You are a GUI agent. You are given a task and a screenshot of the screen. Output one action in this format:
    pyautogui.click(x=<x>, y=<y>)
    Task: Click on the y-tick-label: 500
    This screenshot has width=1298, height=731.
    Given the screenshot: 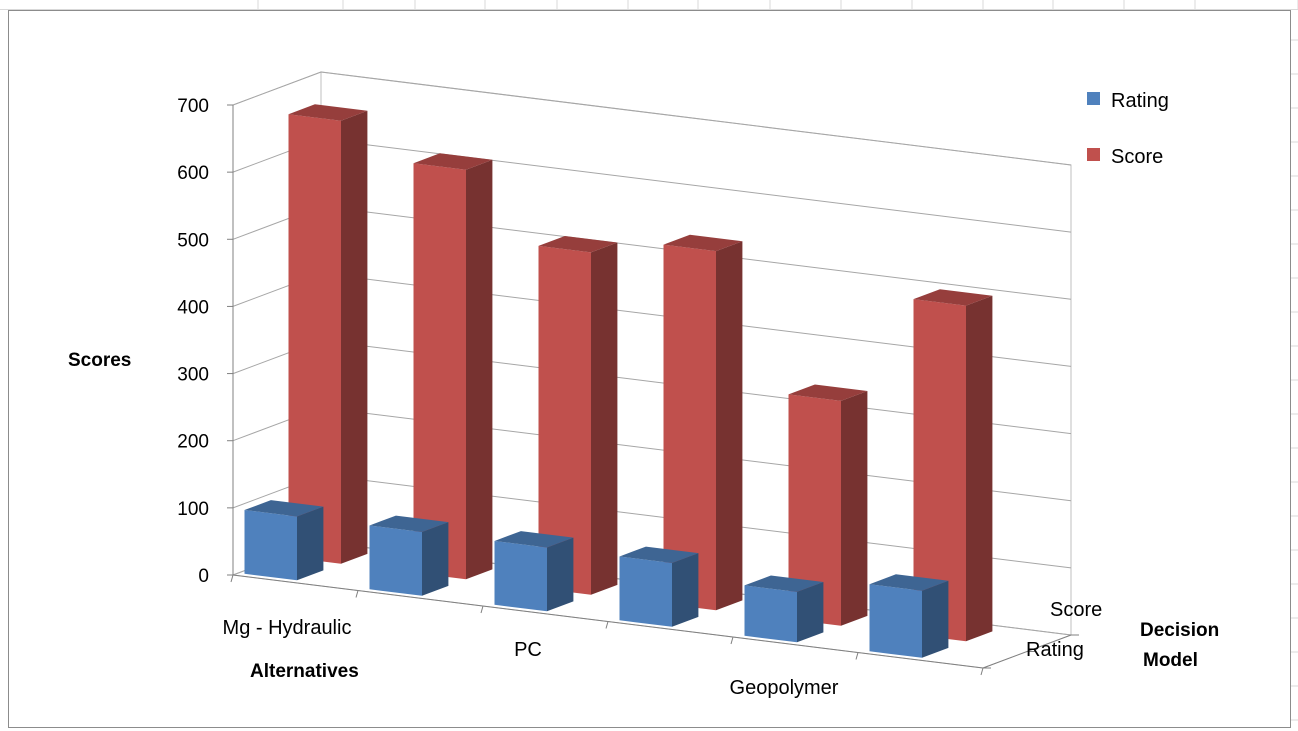 What is the action you would take?
    pyautogui.click(x=193, y=240)
    